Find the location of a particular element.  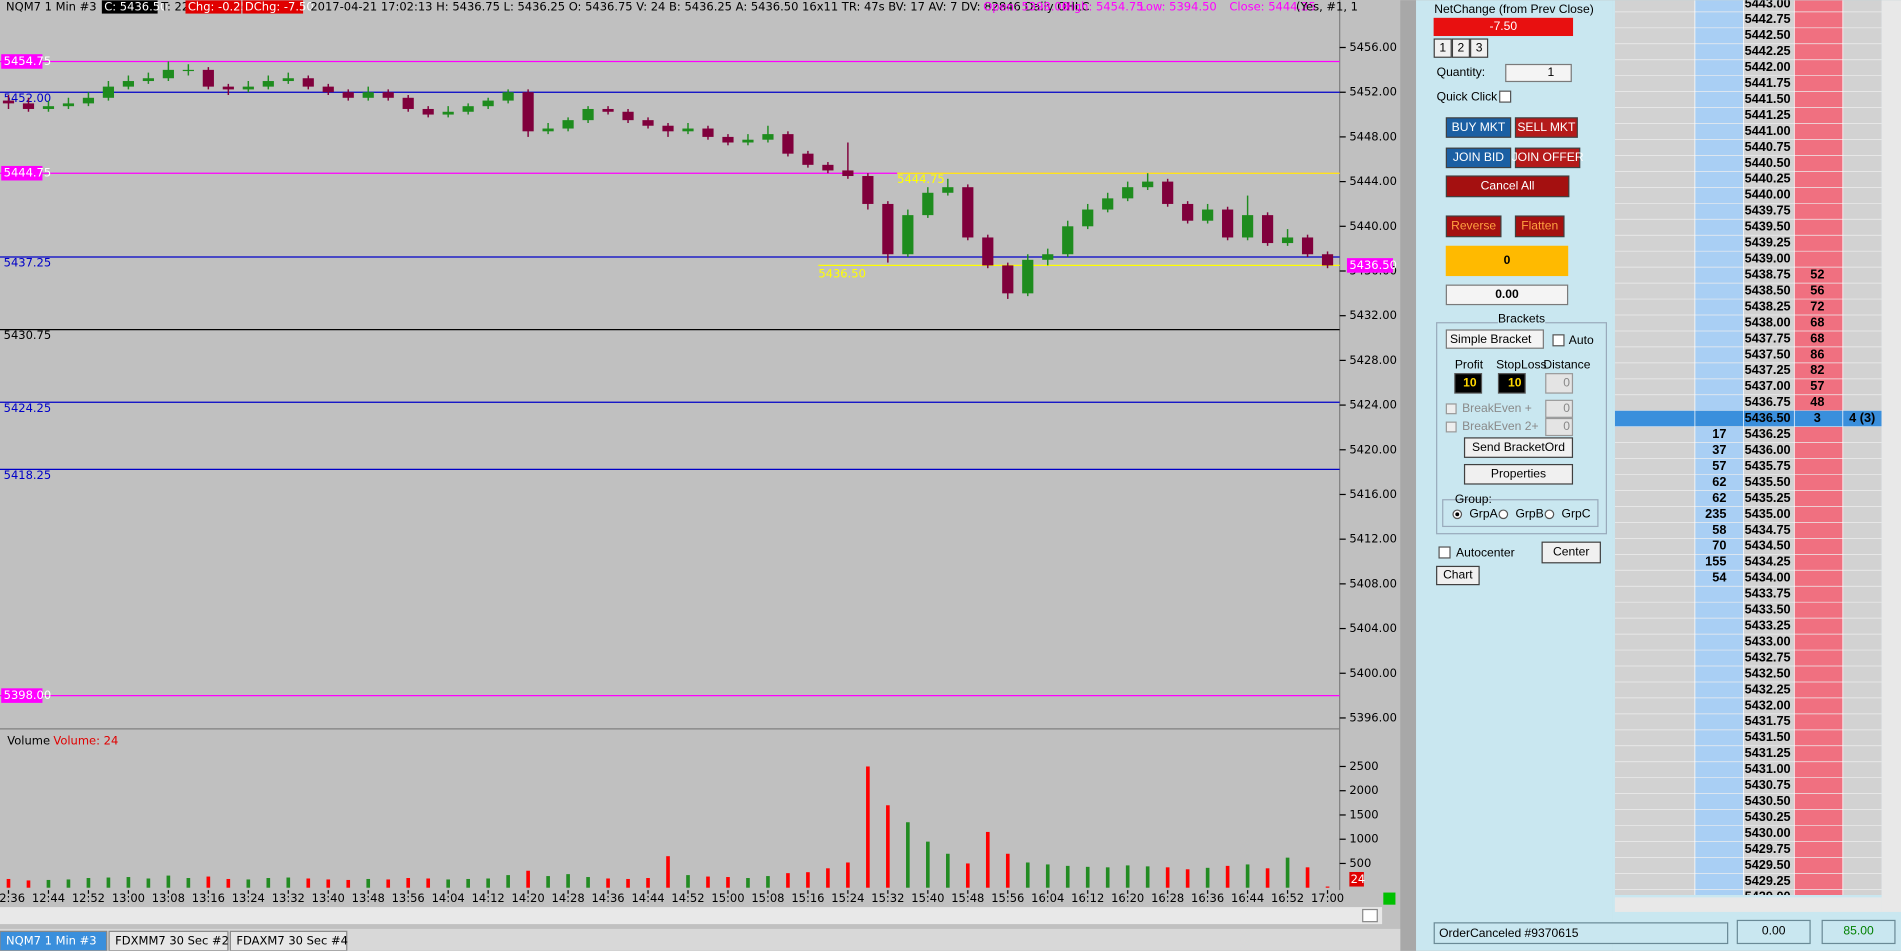

breakeven1-checkbox is located at coordinates (1451, 409).